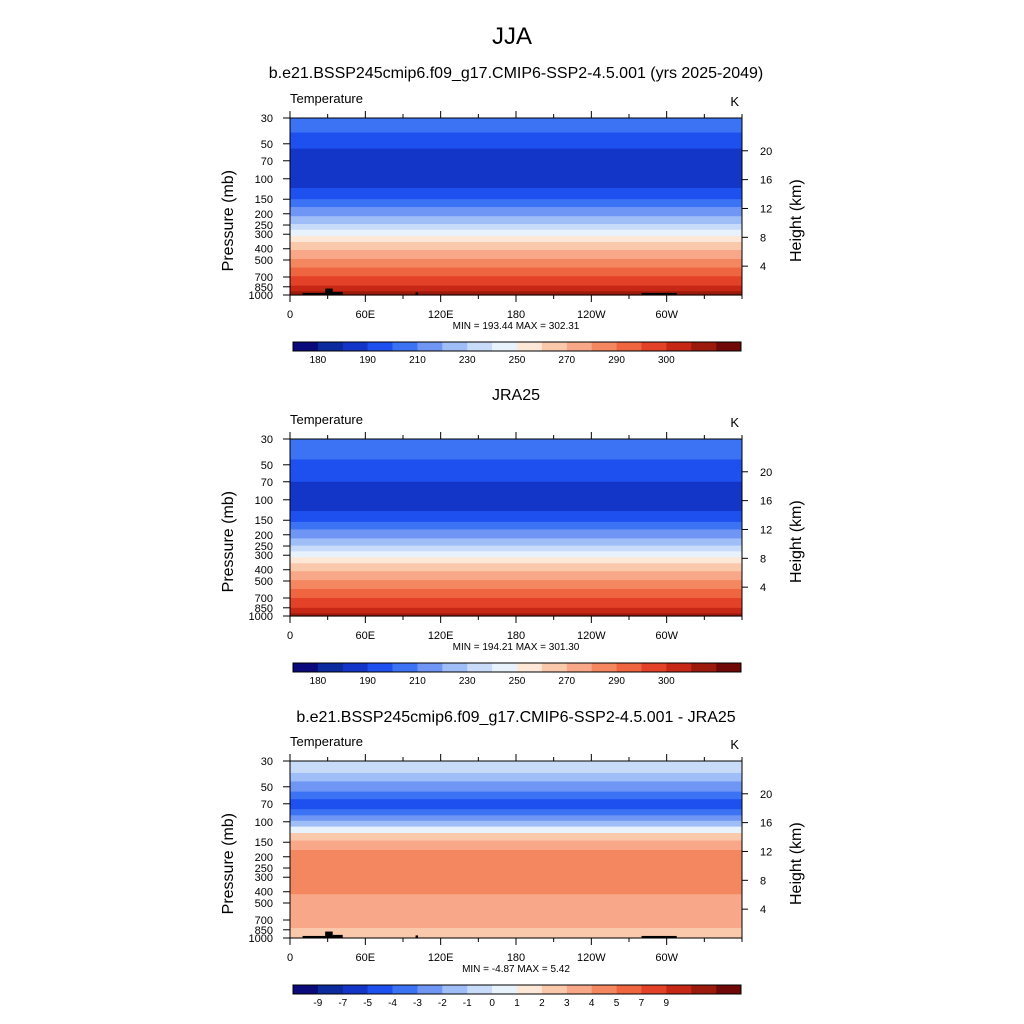 The height and width of the screenshot is (1024, 1024). Describe the element at coordinates (516, 636) in the screenshot. I see `x-tick-label: 180` at that location.